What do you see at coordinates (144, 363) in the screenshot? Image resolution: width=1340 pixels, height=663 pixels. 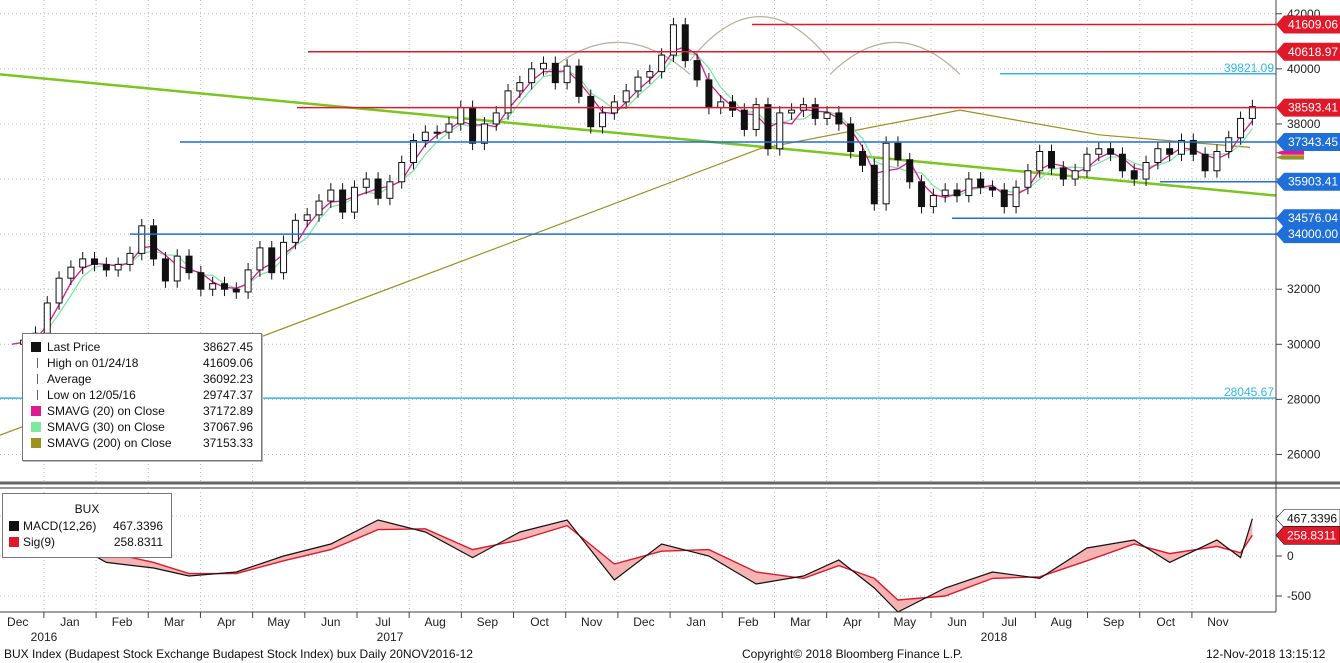 I see `legend-row: High on 01/24/18 41609.06` at bounding box center [144, 363].